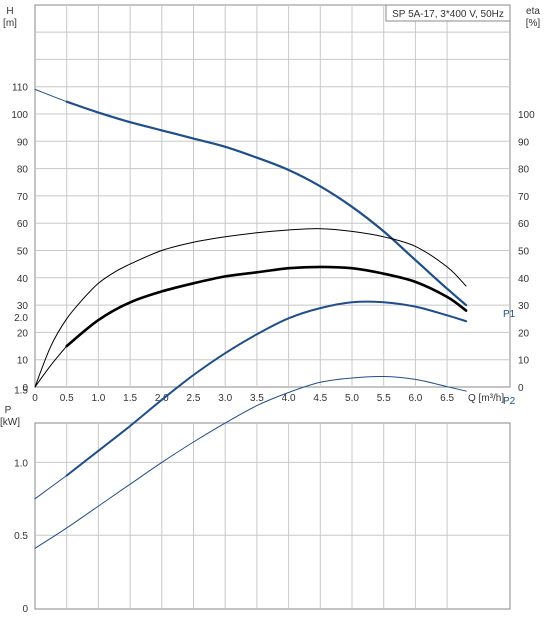 Image resolution: width=557 pixels, height=626 pixels. I want to click on y-right-tick-label: 80, so click(524, 170).